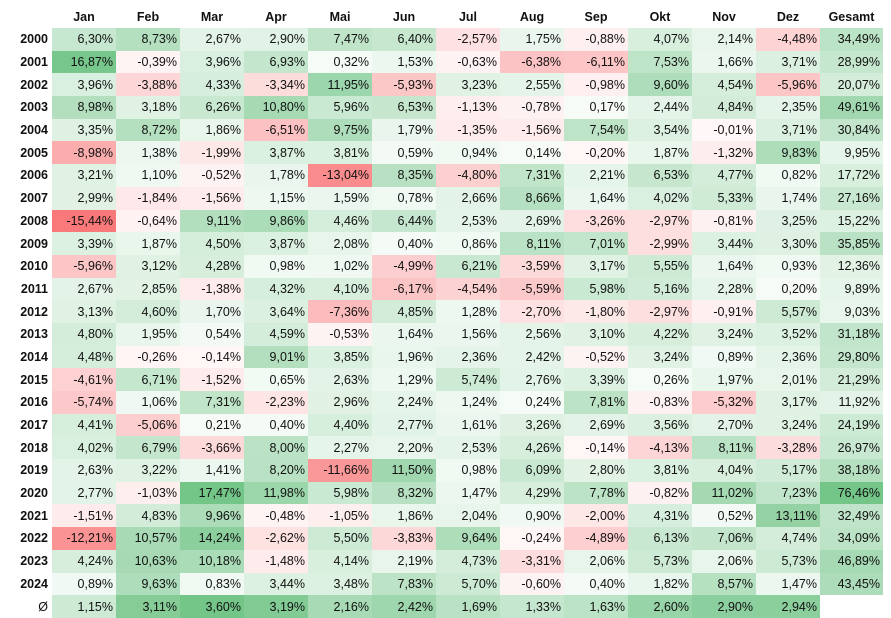  I want to click on return-cell: 2,36%, so click(788, 357).